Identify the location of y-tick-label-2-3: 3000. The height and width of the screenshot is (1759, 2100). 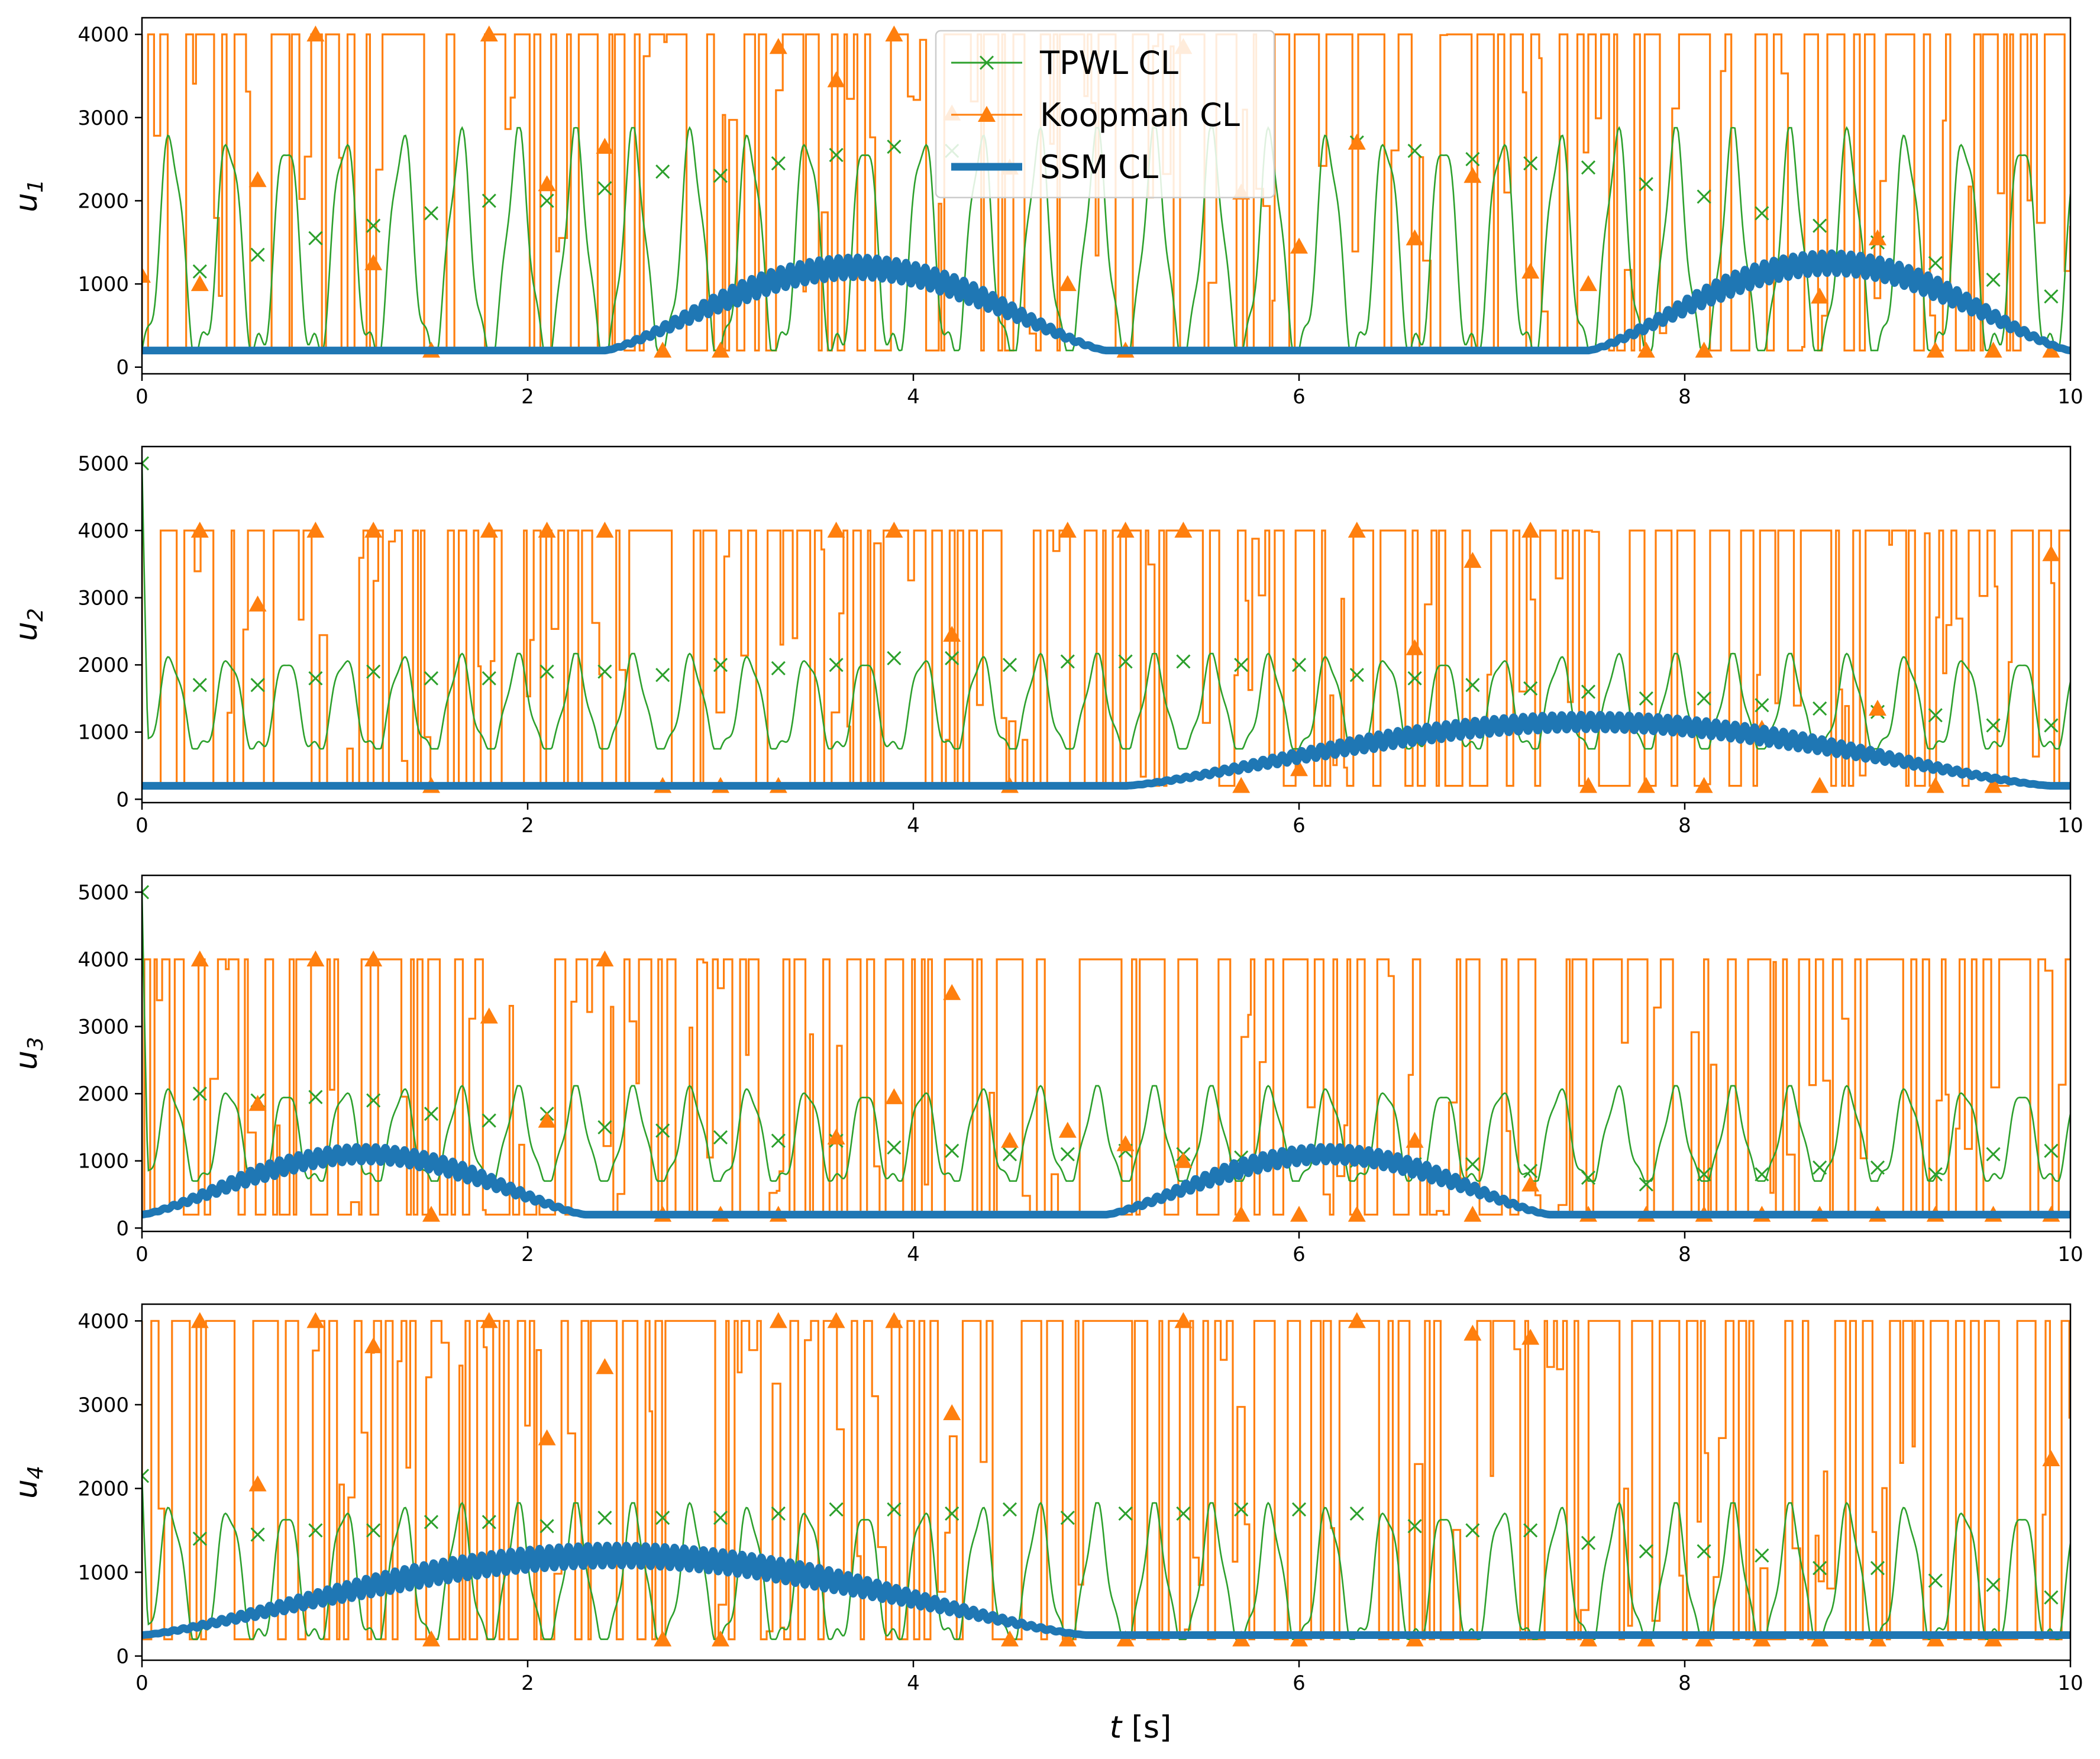
(103, 598).